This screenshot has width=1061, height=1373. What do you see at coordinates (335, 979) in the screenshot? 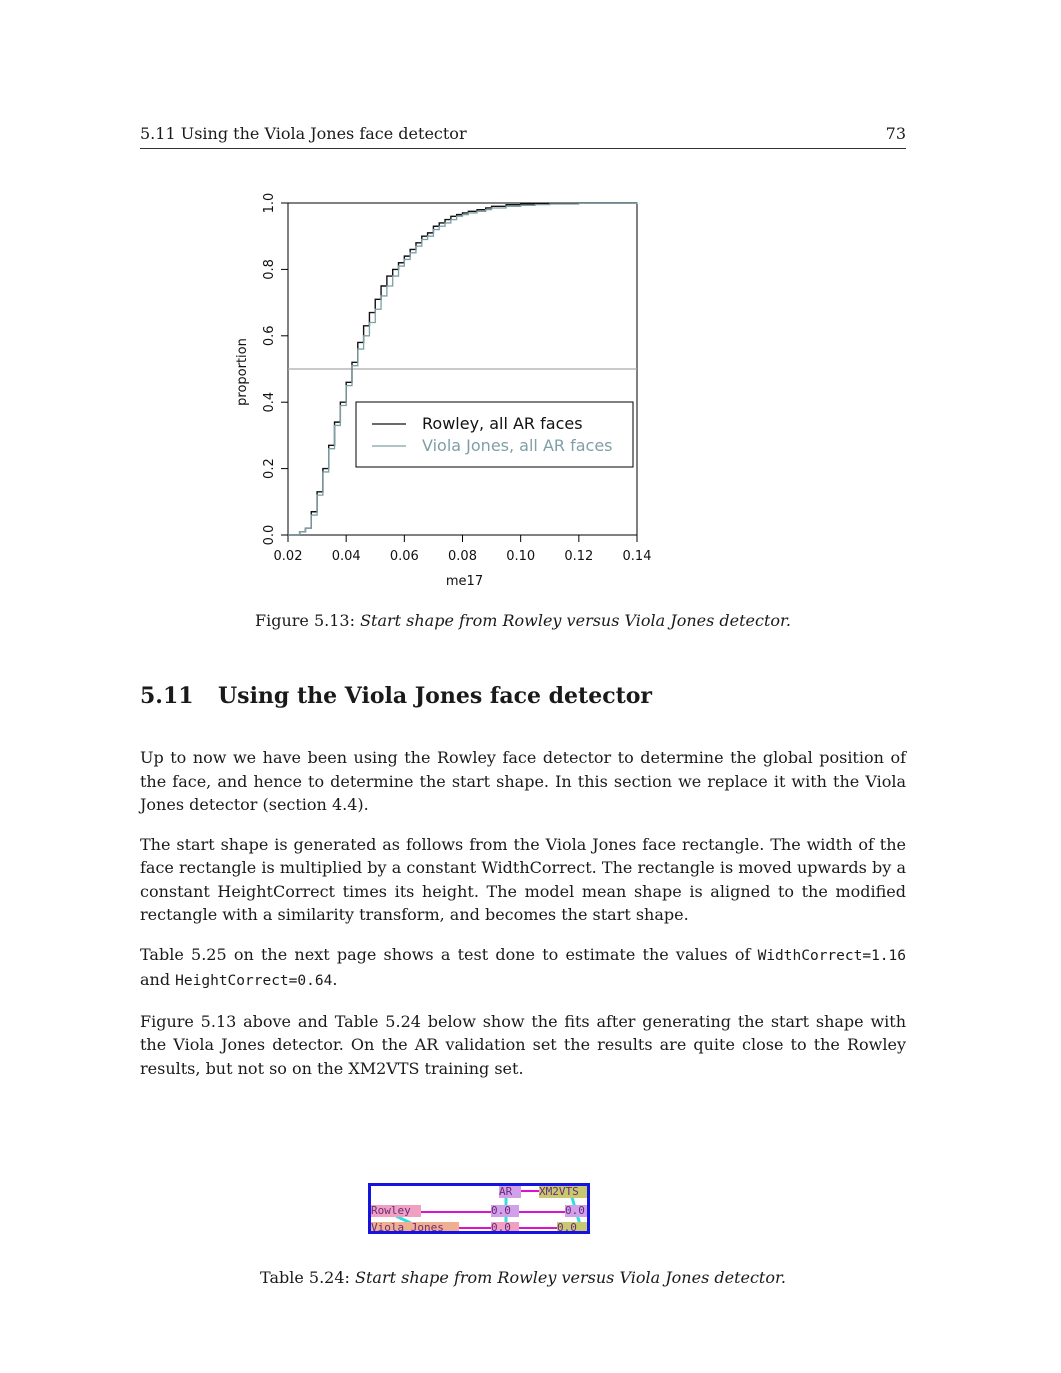
I see `paragraph-3-text-c: .` at bounding box center [335, 979].